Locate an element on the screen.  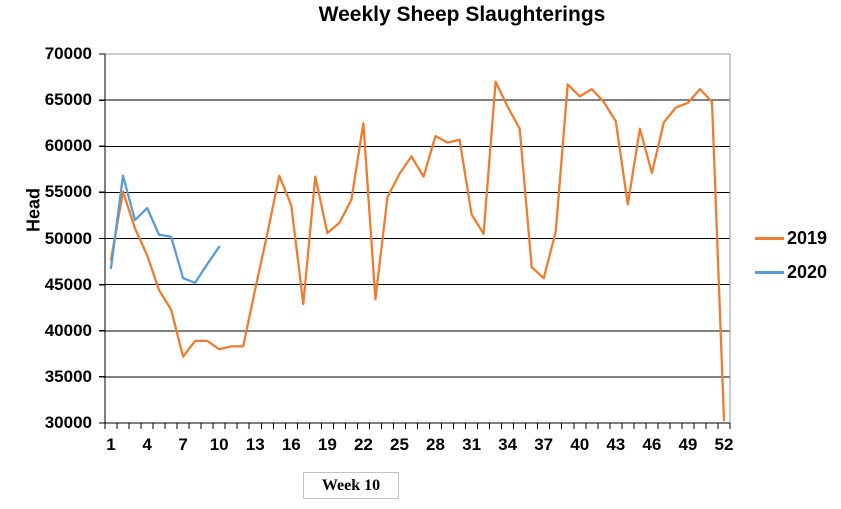
legend-label: 2019 is located at coordinates (807, 237).